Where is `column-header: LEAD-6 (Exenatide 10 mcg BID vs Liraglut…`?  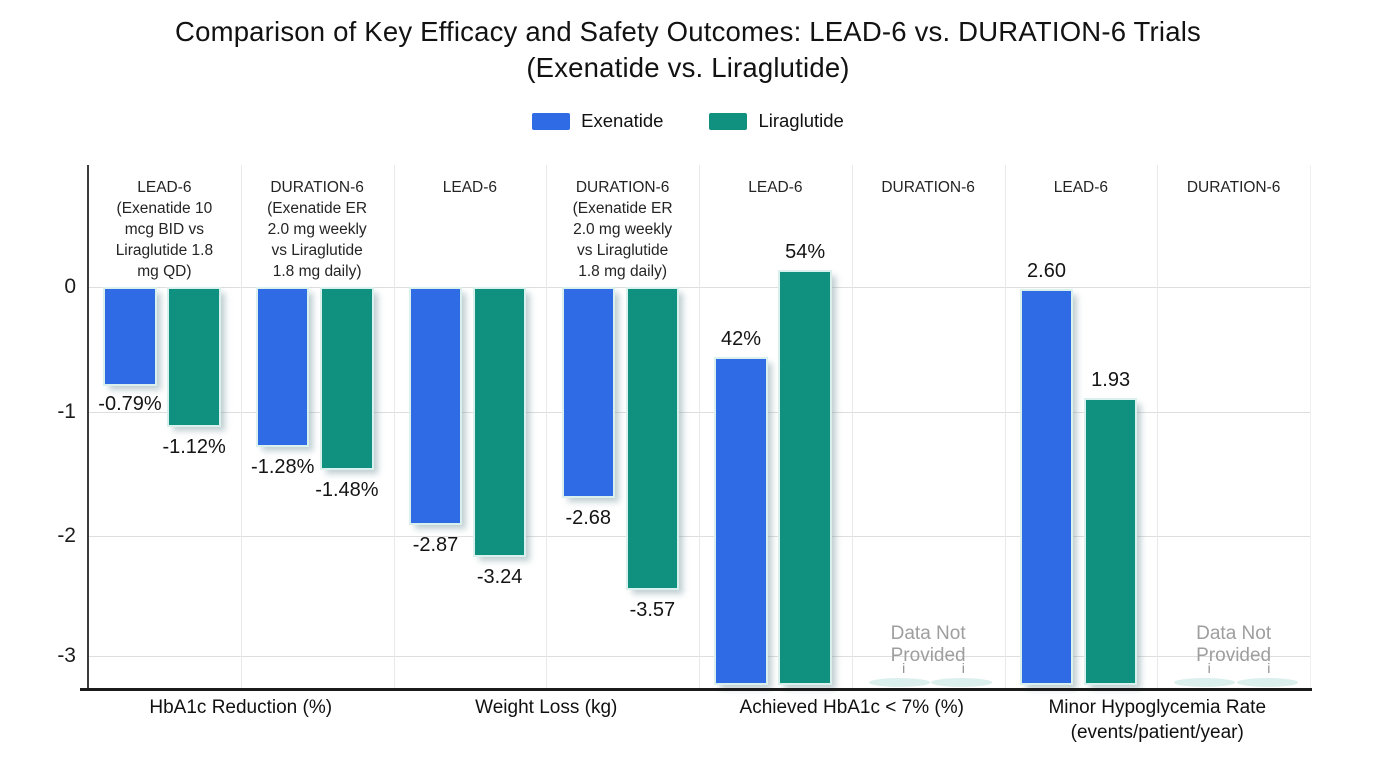
column-header: LEAD-6 (Exenatide 10 mcg BID vs Liraglut… is located at coordinates (164, 229).